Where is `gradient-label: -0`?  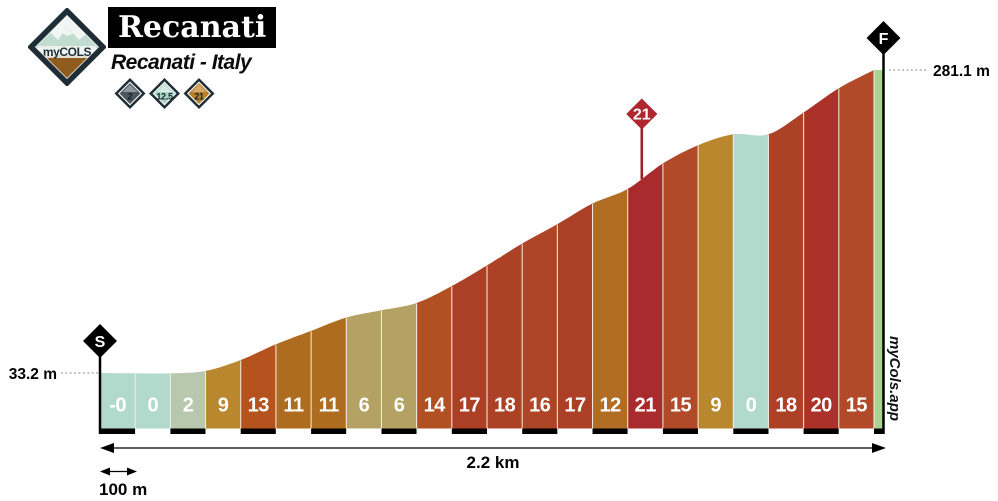 gradient-label: -0 is located at coordinates (117, 406).